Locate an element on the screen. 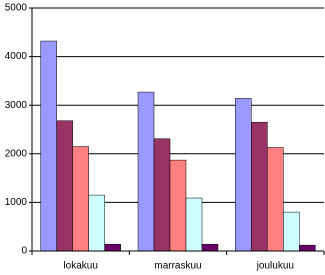  y-tick-label: 4000 is located at coordinates (16, 56).